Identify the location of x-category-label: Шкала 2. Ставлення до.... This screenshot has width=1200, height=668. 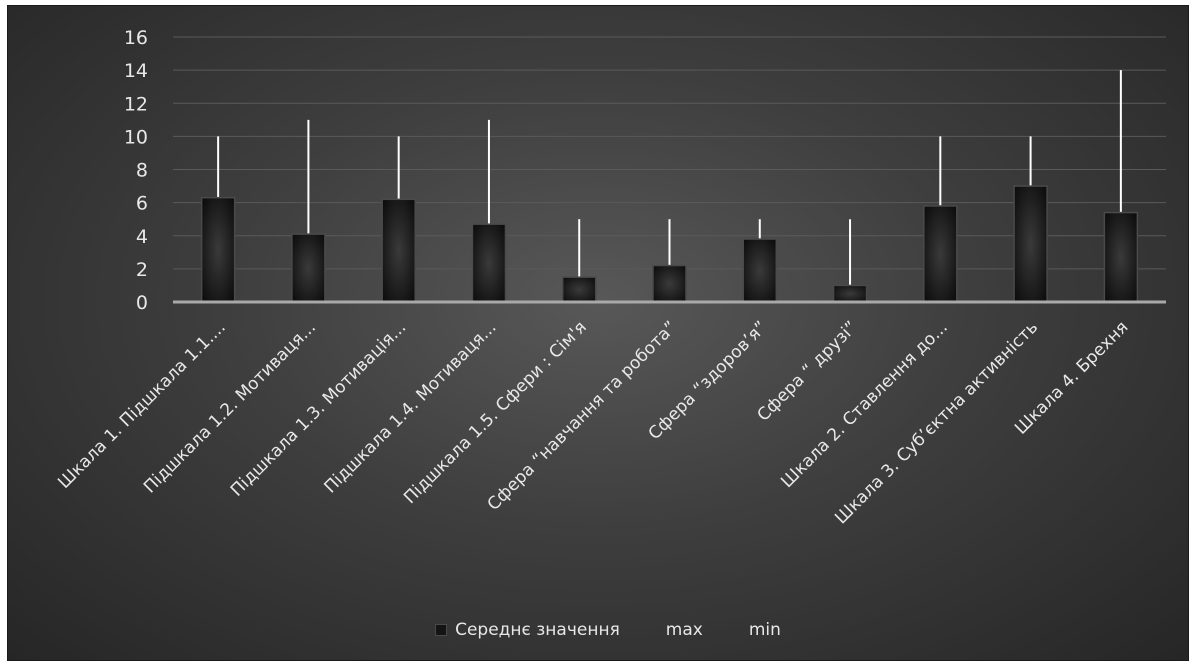
(864, 404).